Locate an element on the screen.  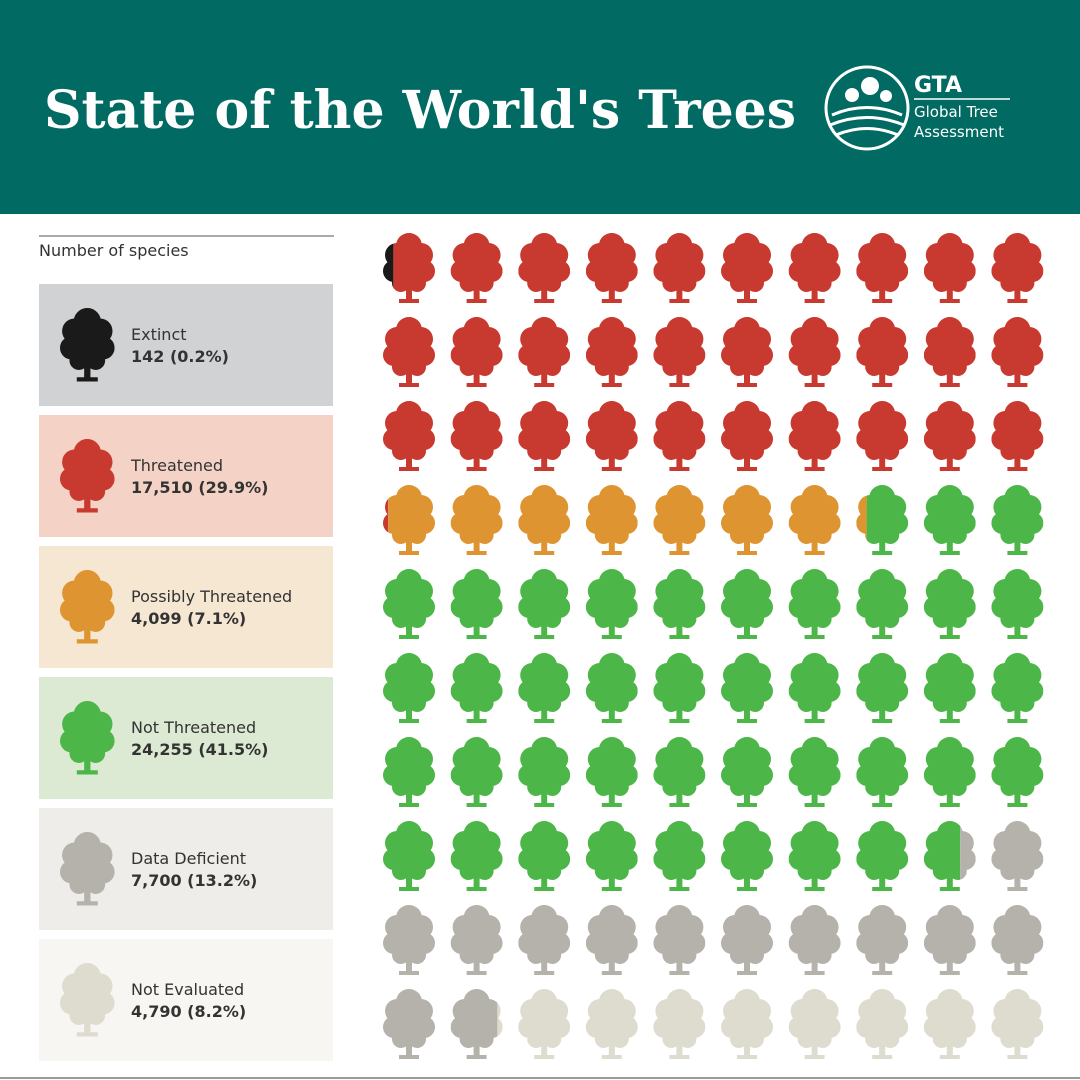
legend-label: Not Evaluated is located at coordinates (187, 989).